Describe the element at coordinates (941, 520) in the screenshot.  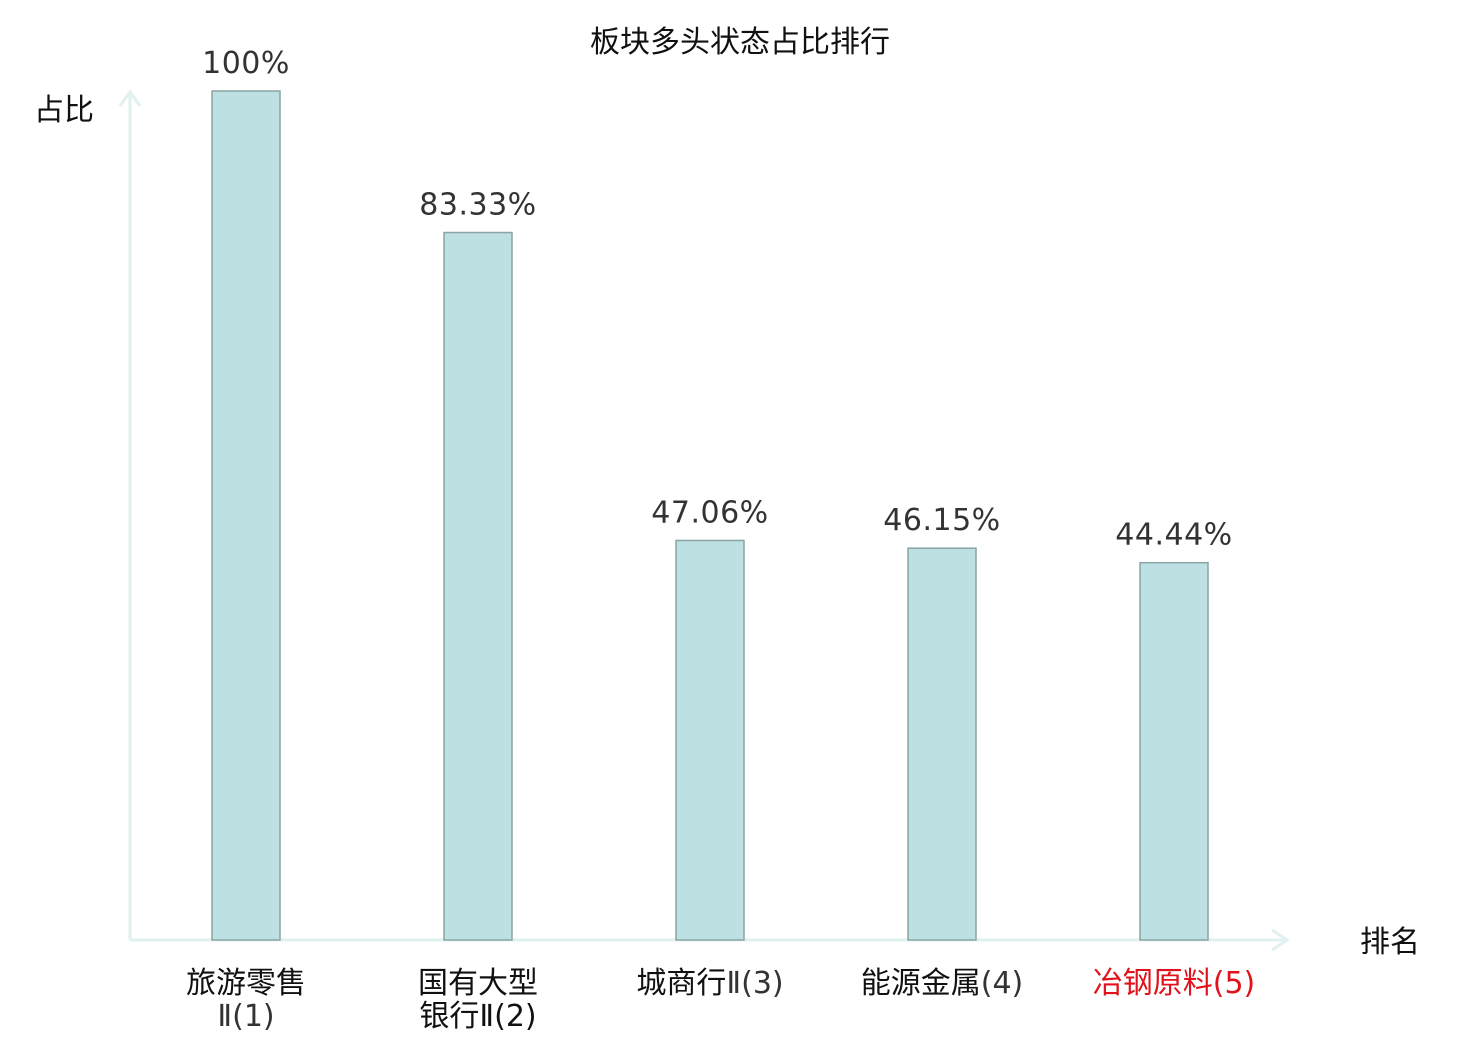
I see `data-label-4: 46.15%` at that location.